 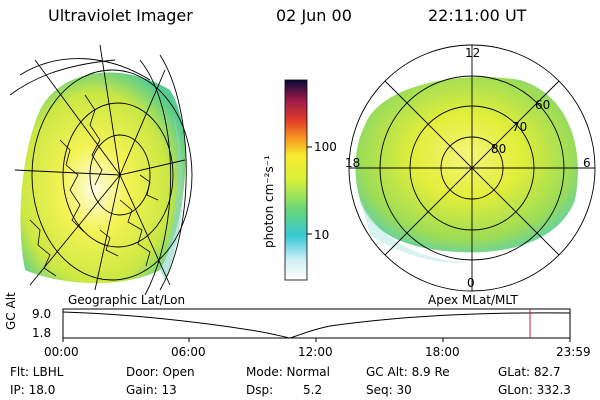 What do you see at coordinates (120, 15) in the screenshot?
I see `app-title: Ultraviolet Imager` at bounding box center [120, 15].